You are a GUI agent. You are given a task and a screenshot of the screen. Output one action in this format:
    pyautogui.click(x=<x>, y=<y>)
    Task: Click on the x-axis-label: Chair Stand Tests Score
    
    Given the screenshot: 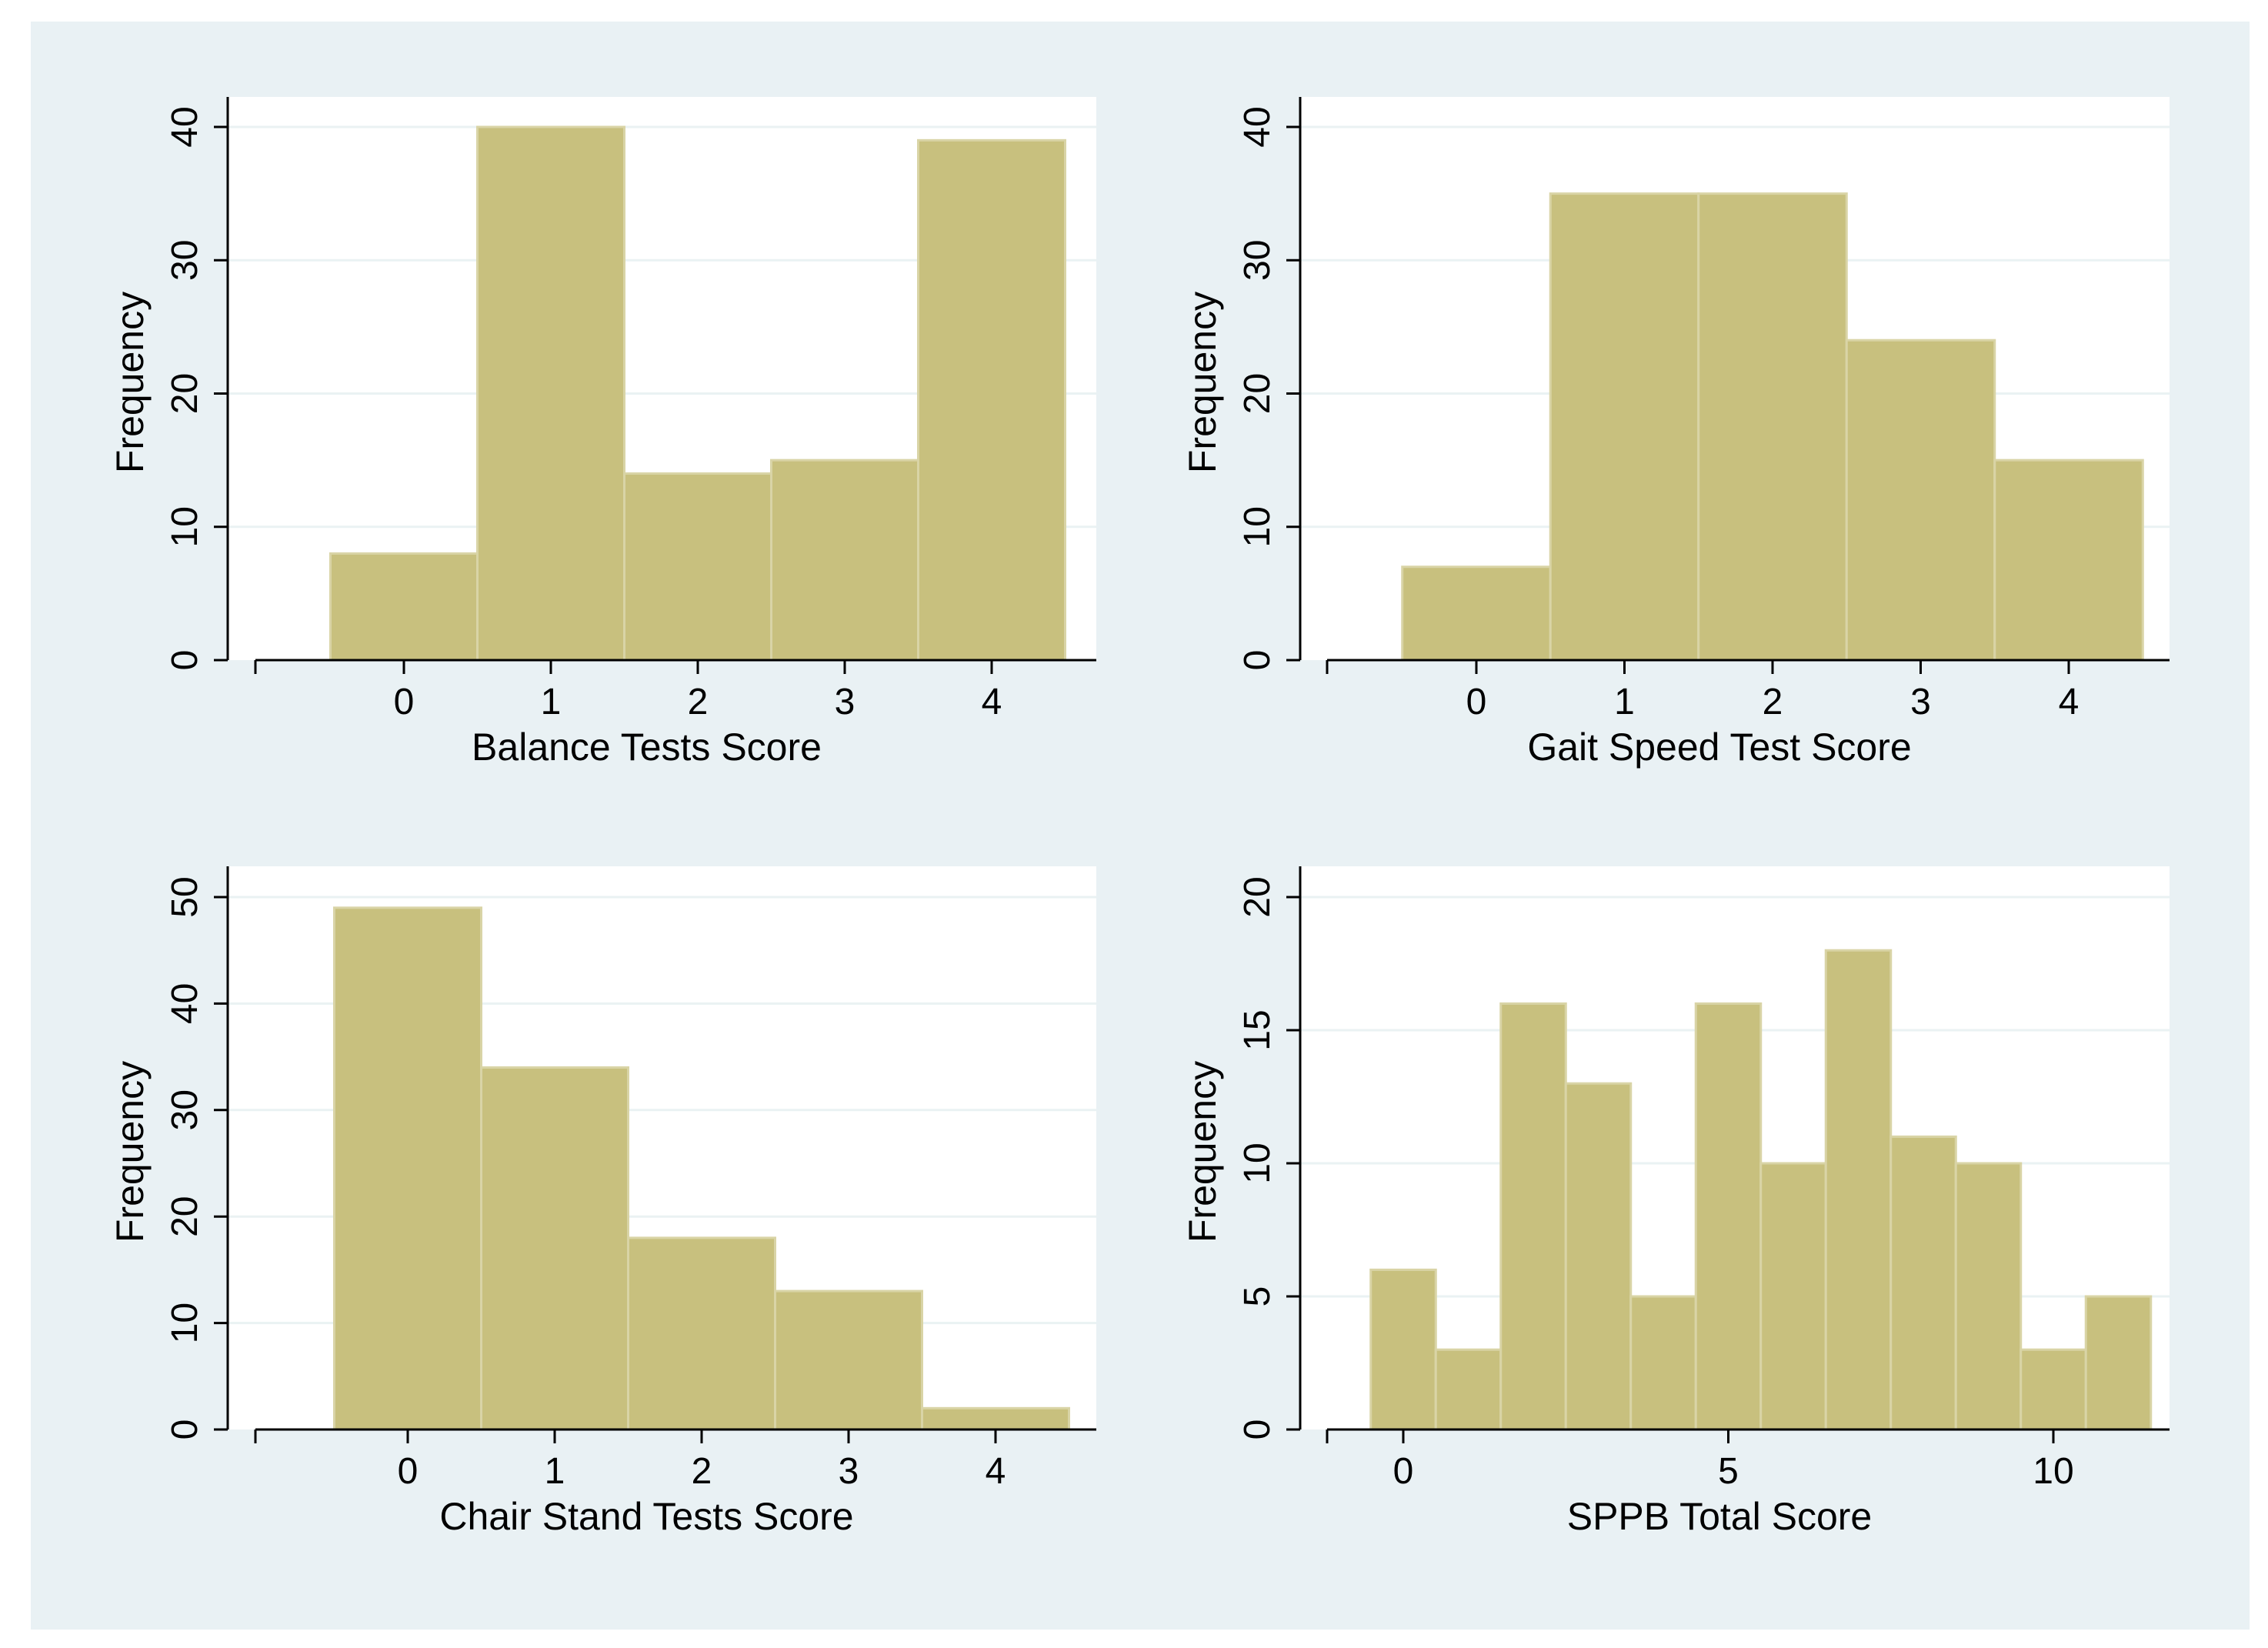 What is the action you would take?
    pyautogui.click(x=646, y=1516)
    